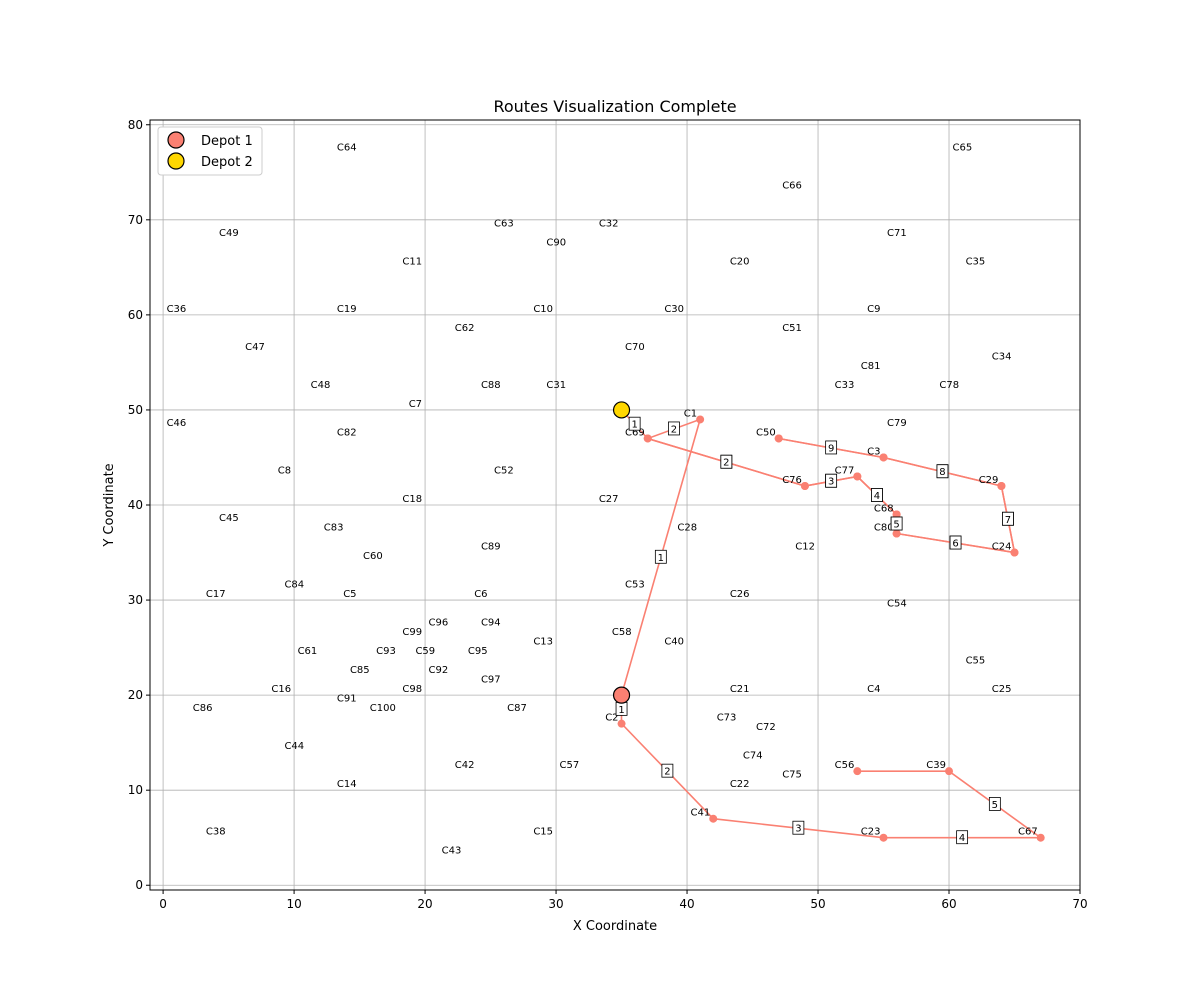  I want to click on x-tick-label: 30, so click(555, 904).